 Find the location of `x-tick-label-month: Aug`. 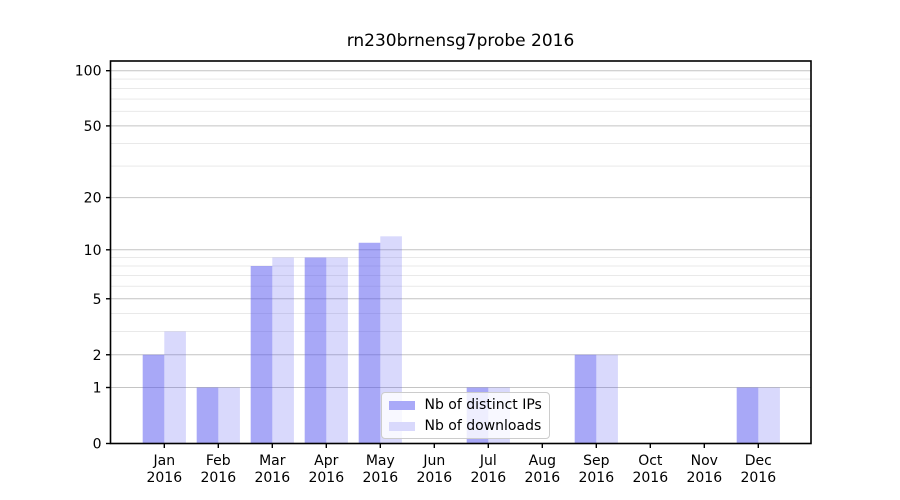

x-tick-label-month: Aug is located at coordinates (542, 461).